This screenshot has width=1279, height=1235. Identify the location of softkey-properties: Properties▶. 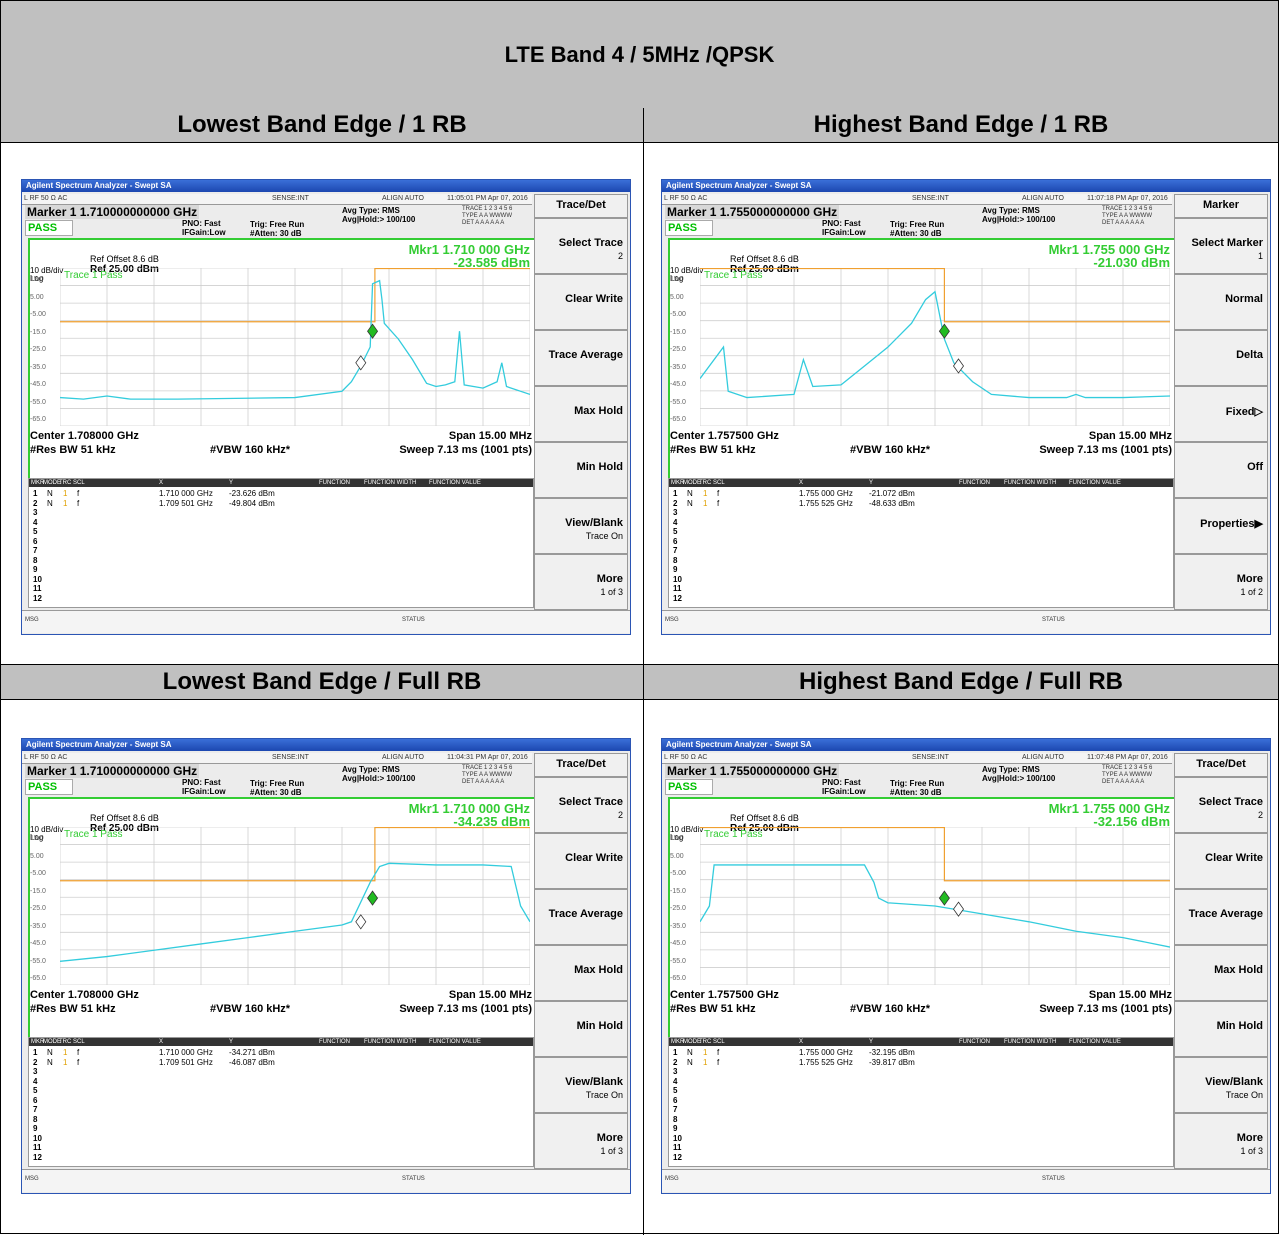
(1221, 526).